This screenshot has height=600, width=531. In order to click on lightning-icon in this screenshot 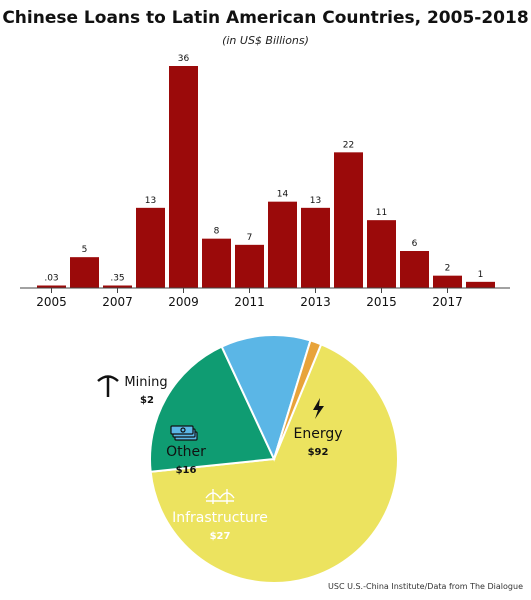, I will do `click(318, 408)`.